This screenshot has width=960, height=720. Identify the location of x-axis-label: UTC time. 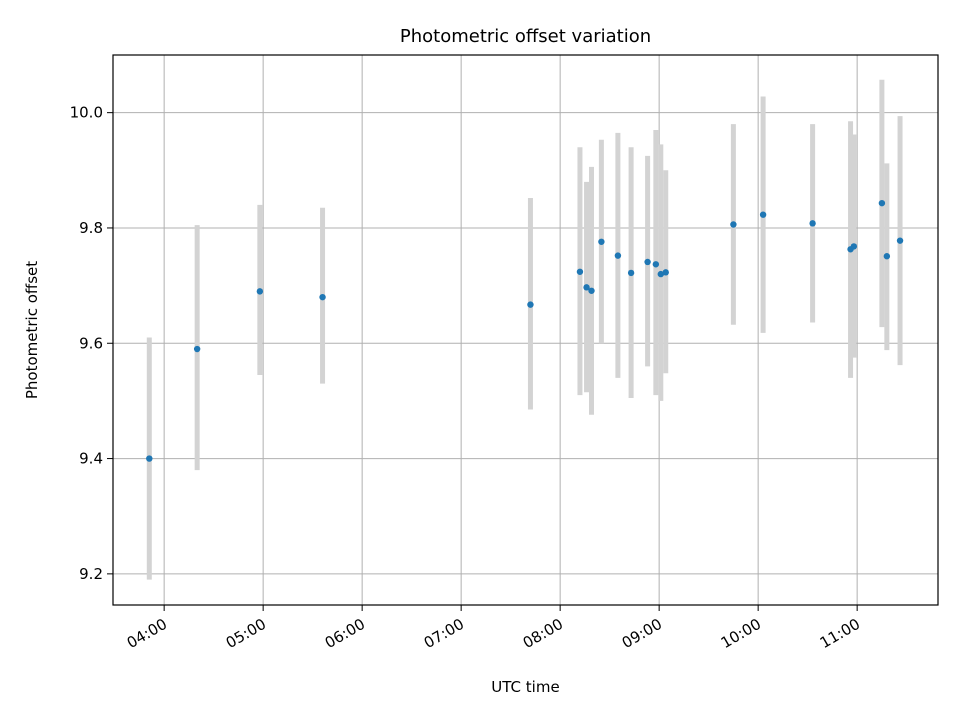
(525, 687).